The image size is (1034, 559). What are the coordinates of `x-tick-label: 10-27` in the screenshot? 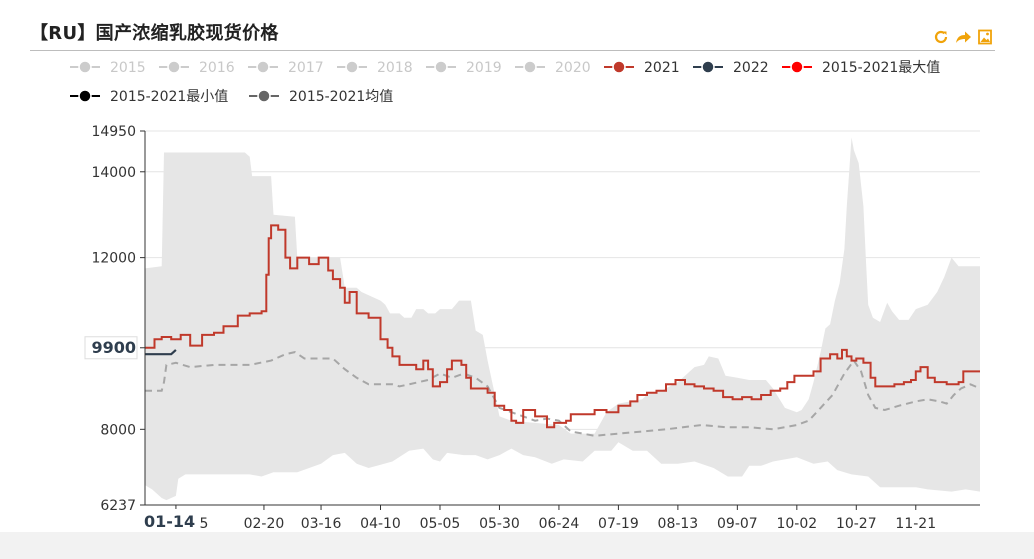 It's located at (856, 524).